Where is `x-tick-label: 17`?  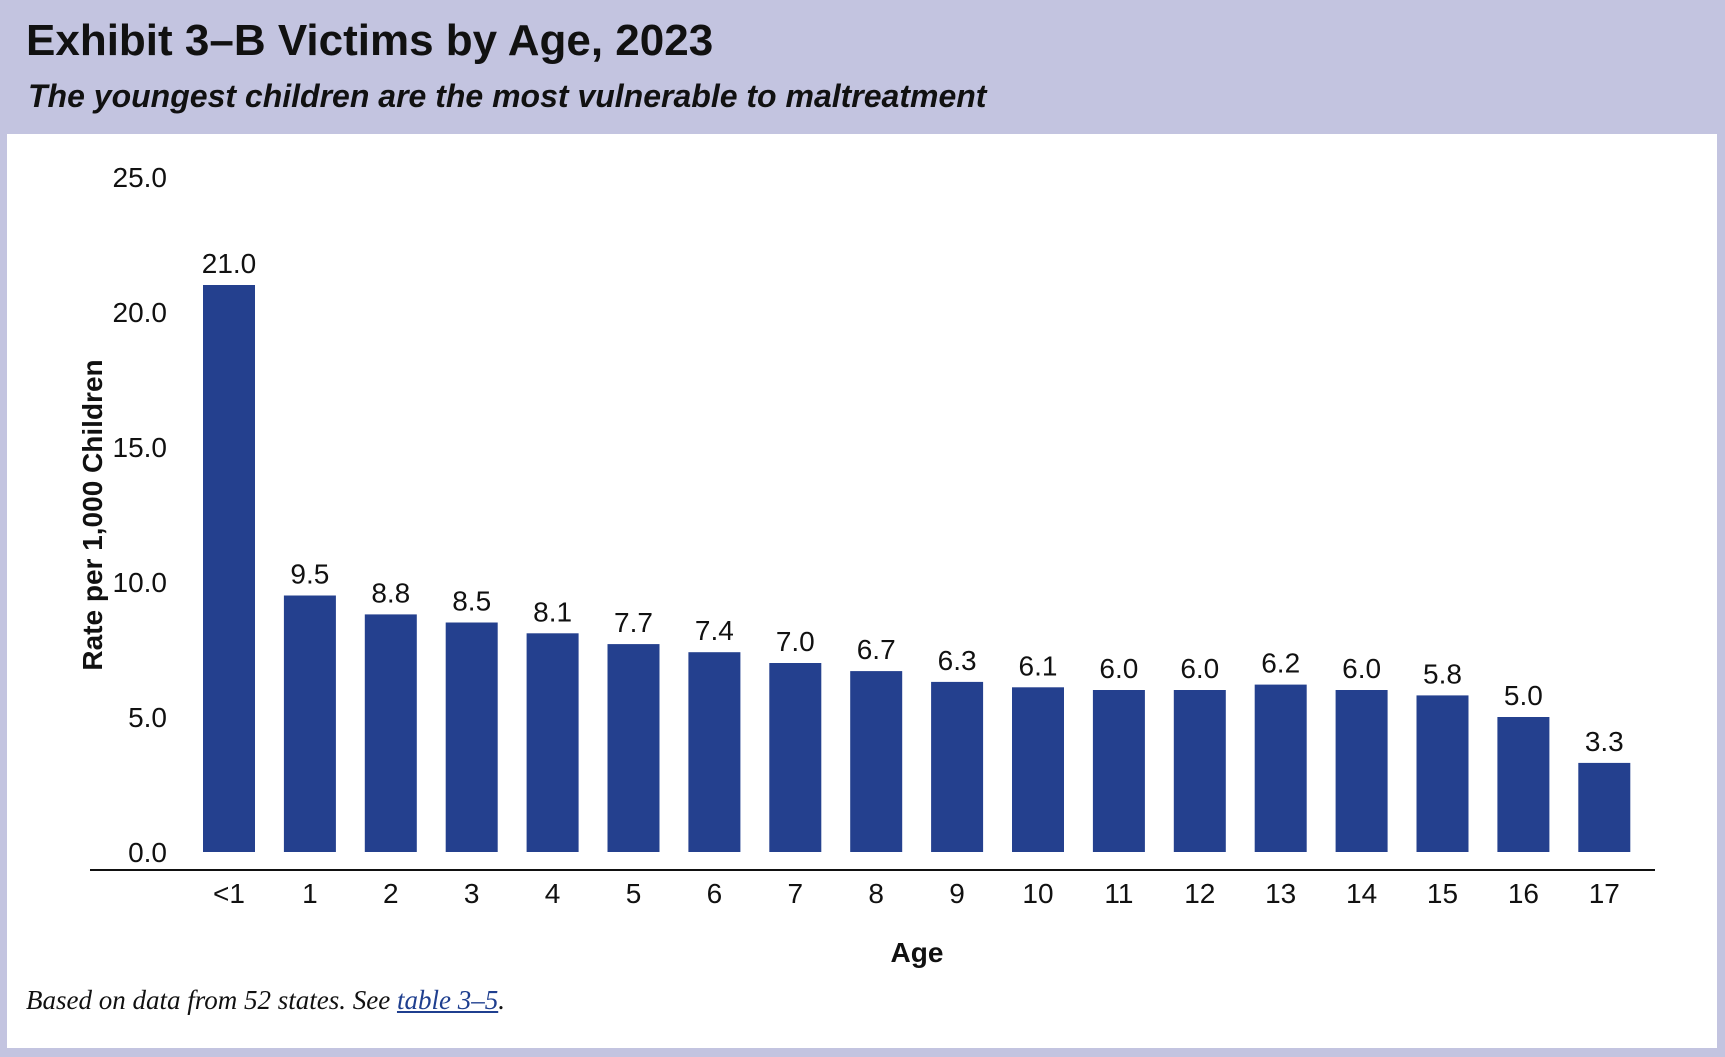 x-tick-label: 17 is located at coordinates (1604, 893).